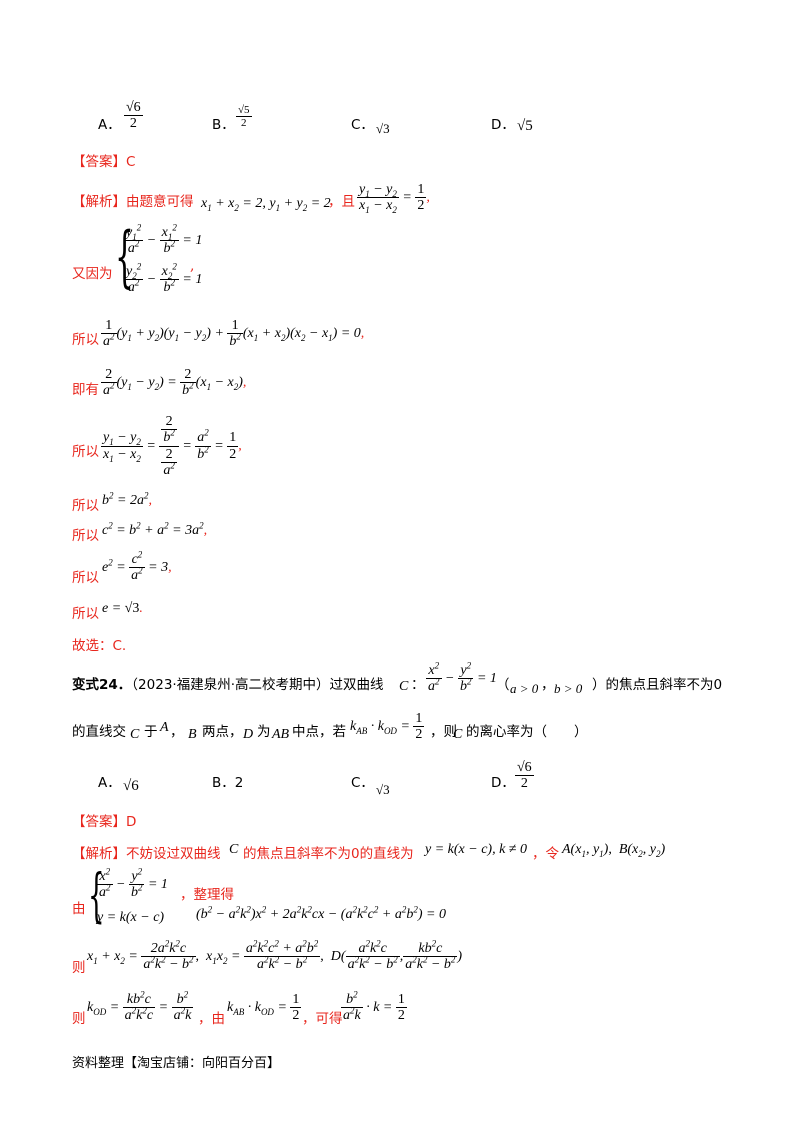 The width and height of the screenshot is (800, 1132). What do you see at coordinates (503, 783) in the screenshot?
I see `v-option-d: D．` at bounding box center [503, 783].